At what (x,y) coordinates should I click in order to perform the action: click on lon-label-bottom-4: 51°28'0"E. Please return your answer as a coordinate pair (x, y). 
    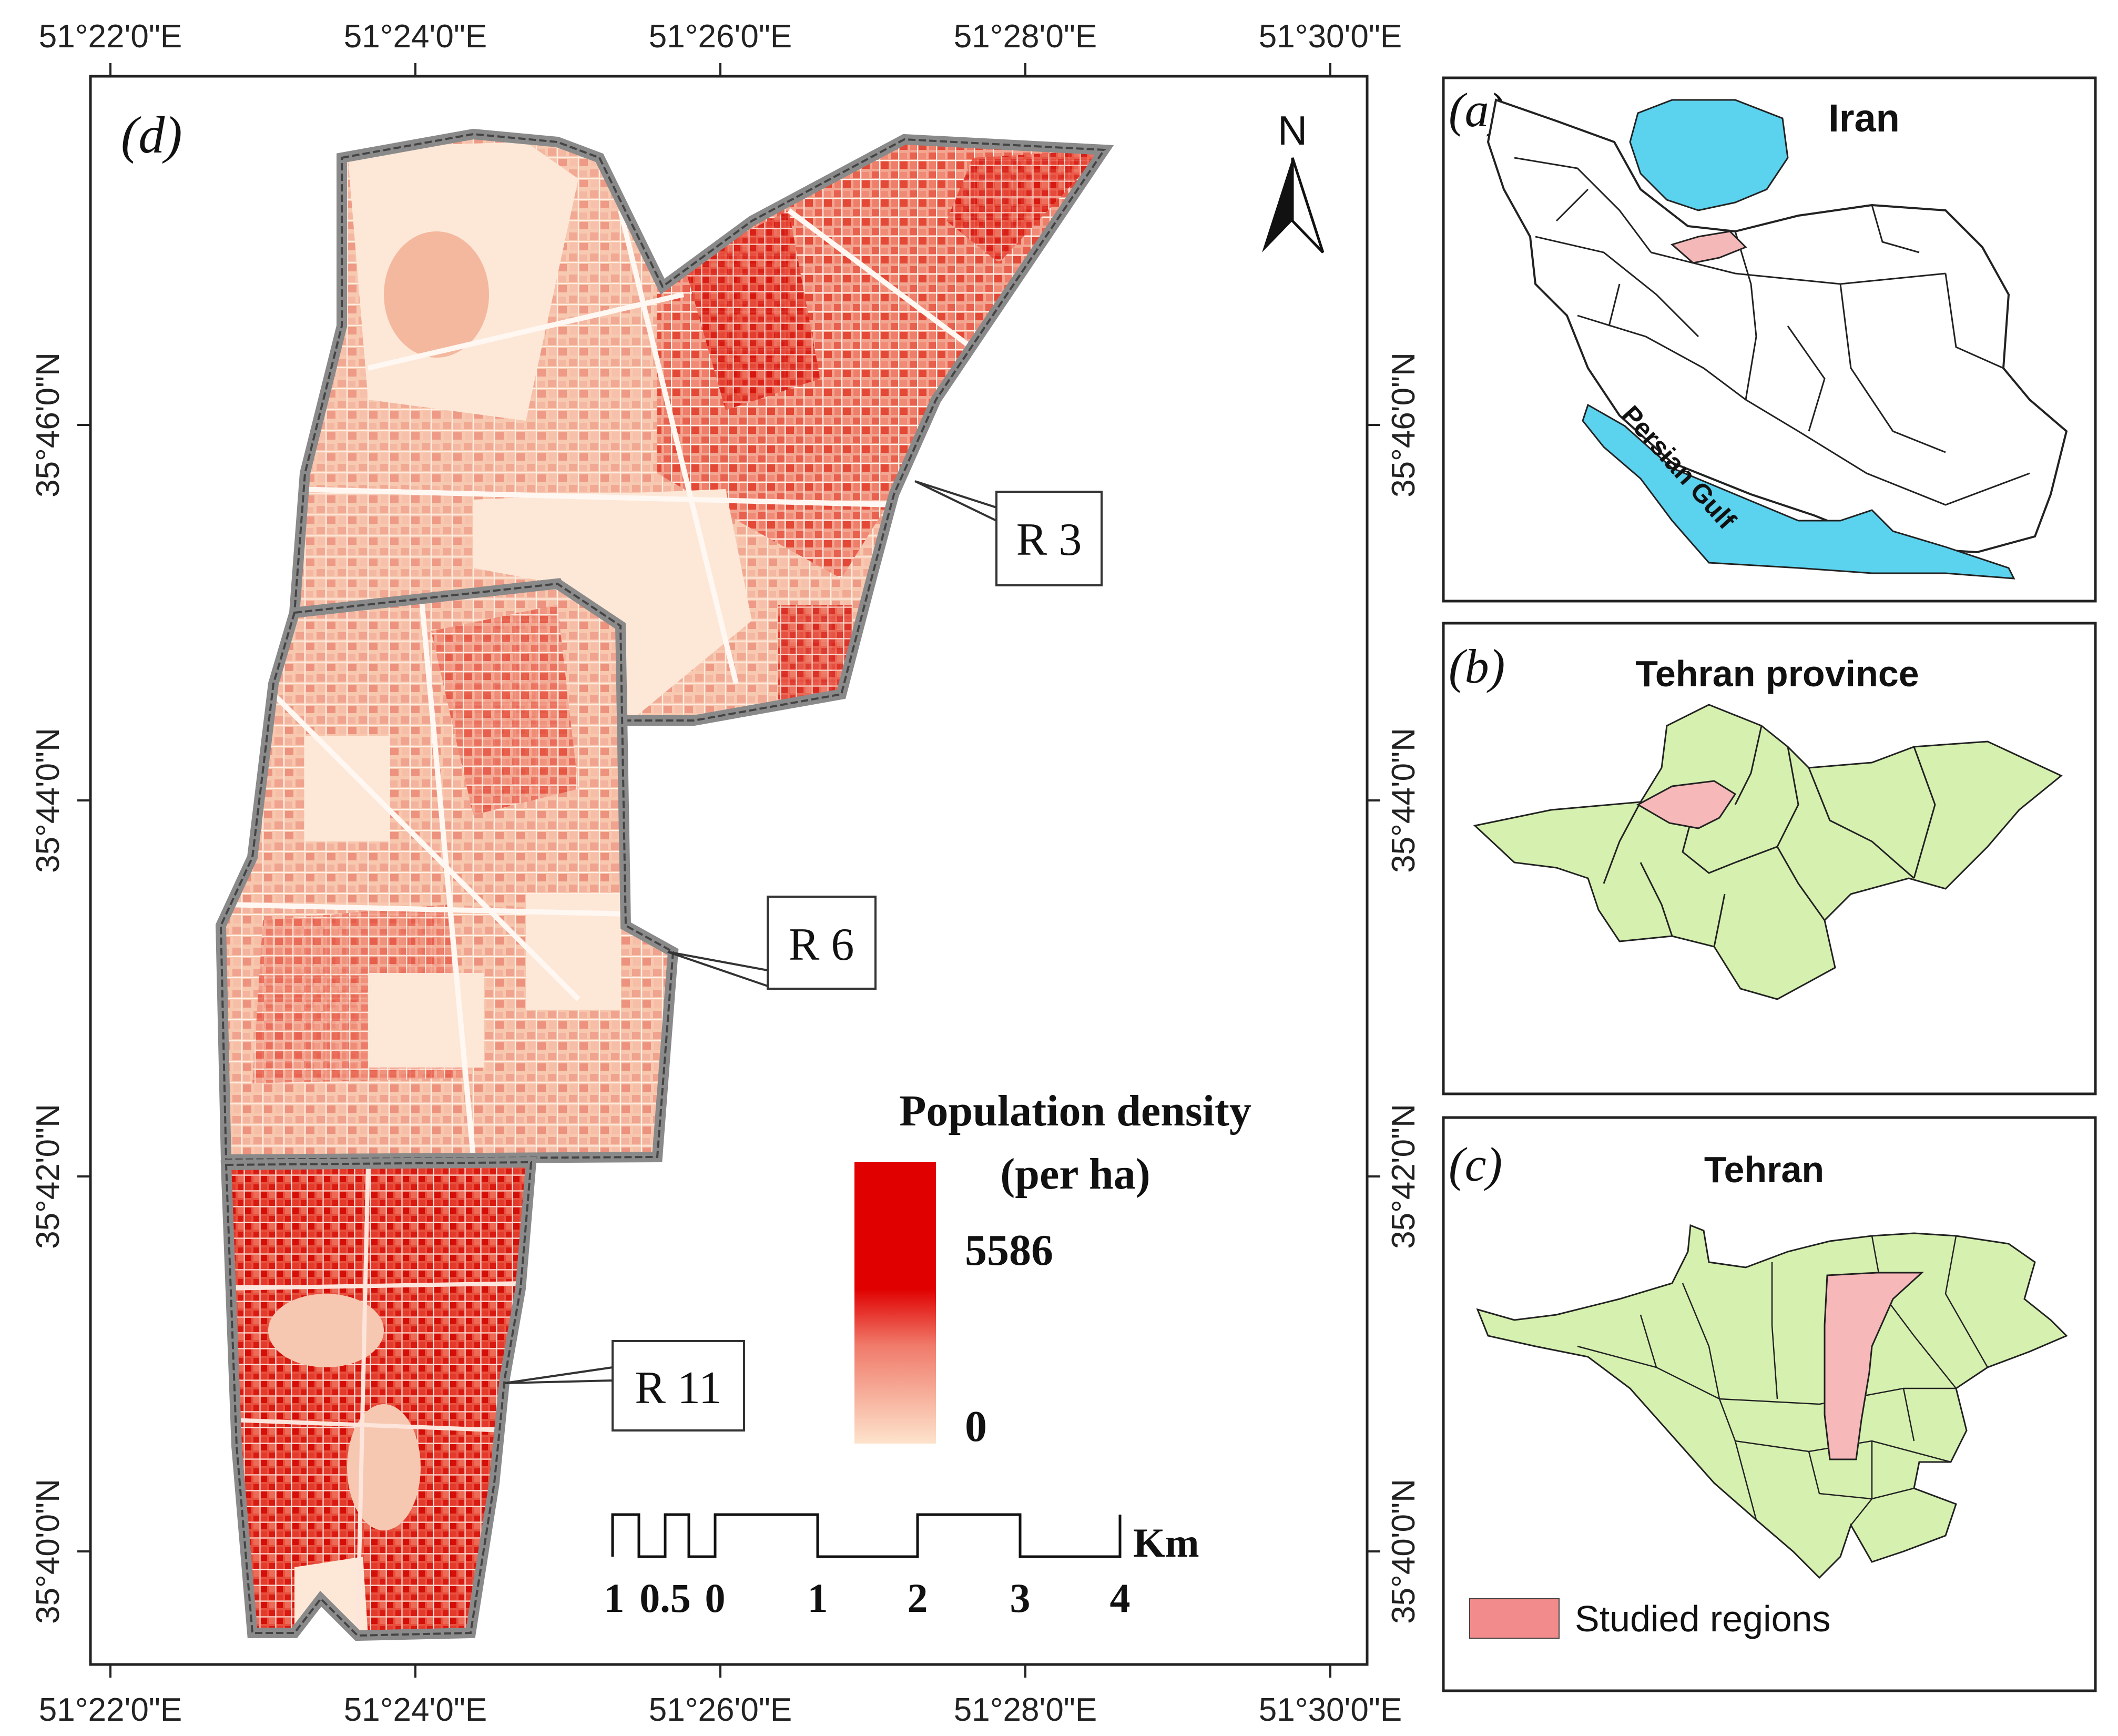
    Looking at the image, I should click on (1025, 1710).